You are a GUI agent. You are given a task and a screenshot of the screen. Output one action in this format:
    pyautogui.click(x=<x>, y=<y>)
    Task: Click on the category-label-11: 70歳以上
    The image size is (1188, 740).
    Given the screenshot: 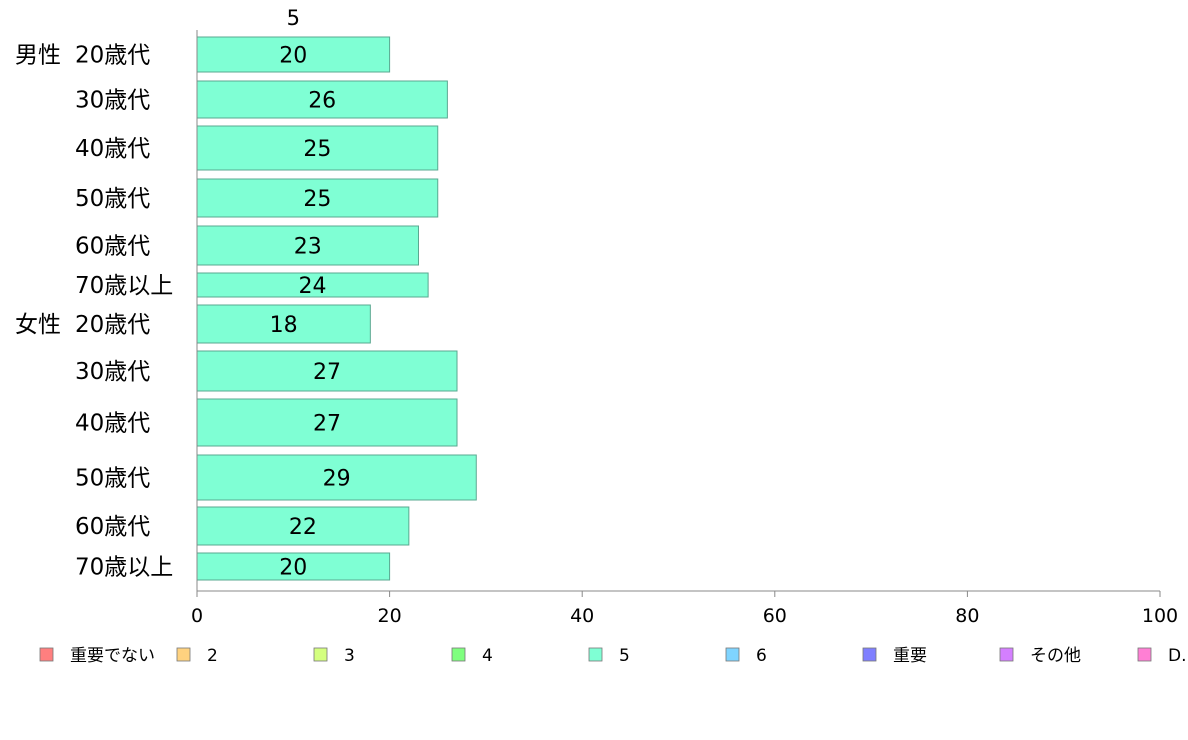 What is the action you would take?
    pyautogui.click(x=124, y=568)
    